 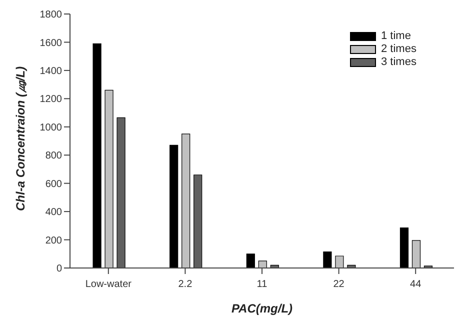 I want to click on y-tick-label: 200, so click(x=53, y=240).